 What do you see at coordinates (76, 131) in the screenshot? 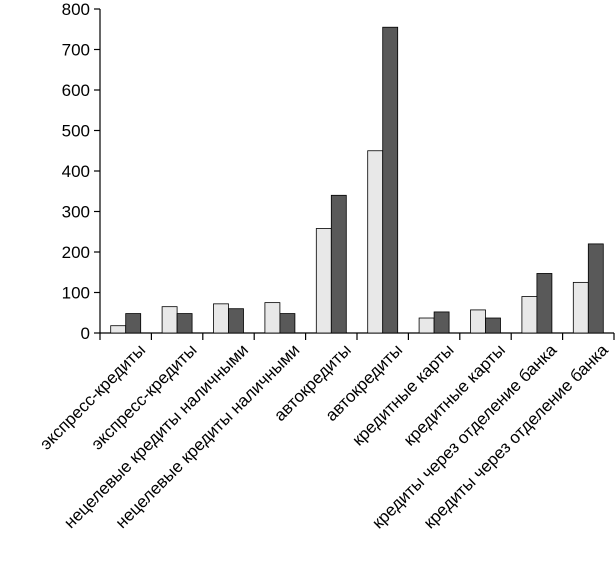
I see `y-tick-label: 500` at bounding box center [76, 131].